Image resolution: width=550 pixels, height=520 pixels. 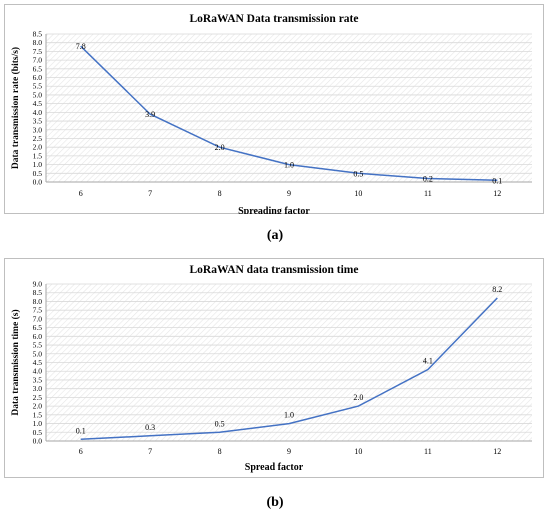 What do you see at coordinates (428, 360) in the screenshot?
I see `data-label: 4.1` at bounding box center [428, 360].